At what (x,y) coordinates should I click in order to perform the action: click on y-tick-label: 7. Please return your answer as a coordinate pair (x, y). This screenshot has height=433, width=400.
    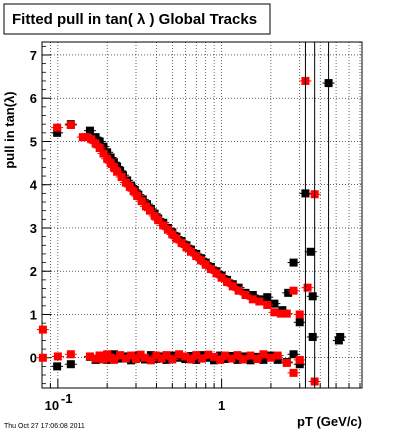
    Looking at the image, I should click on (33, 55).